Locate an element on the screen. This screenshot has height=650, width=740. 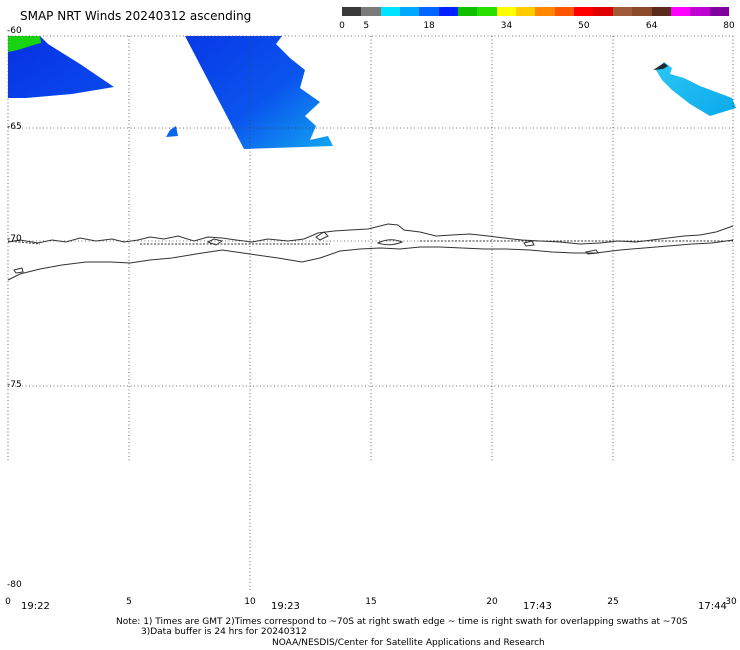
swath-west-high-winds is located at coordinates (24, 44).